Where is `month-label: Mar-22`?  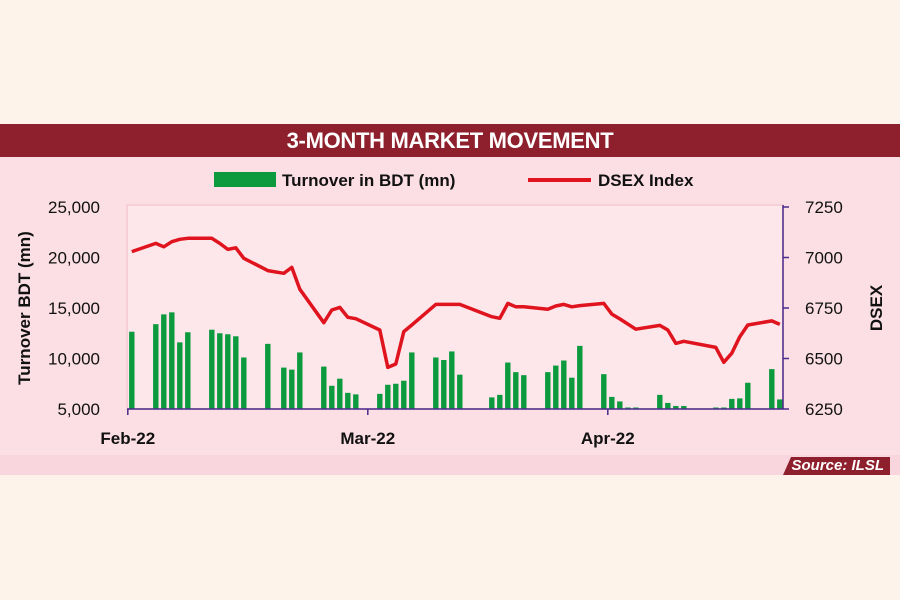
month-label: Mar-22 is located at coordinates (367, 438).